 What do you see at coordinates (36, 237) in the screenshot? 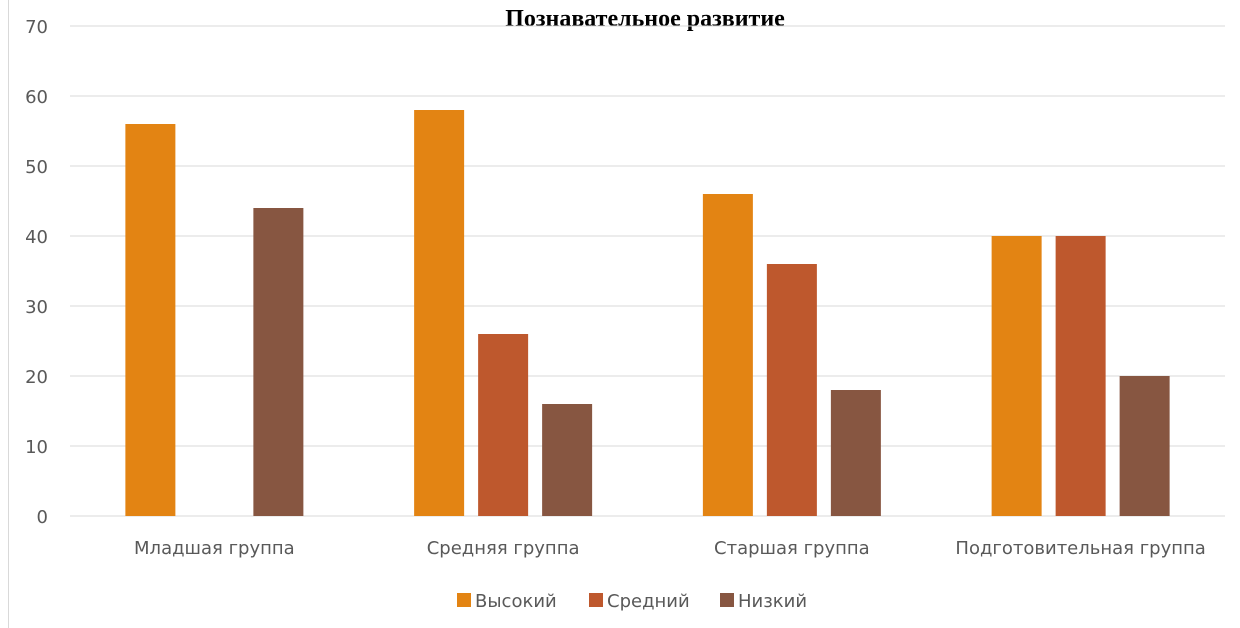
I see `y-tick-label: 40` at bounding box center [36, 237].